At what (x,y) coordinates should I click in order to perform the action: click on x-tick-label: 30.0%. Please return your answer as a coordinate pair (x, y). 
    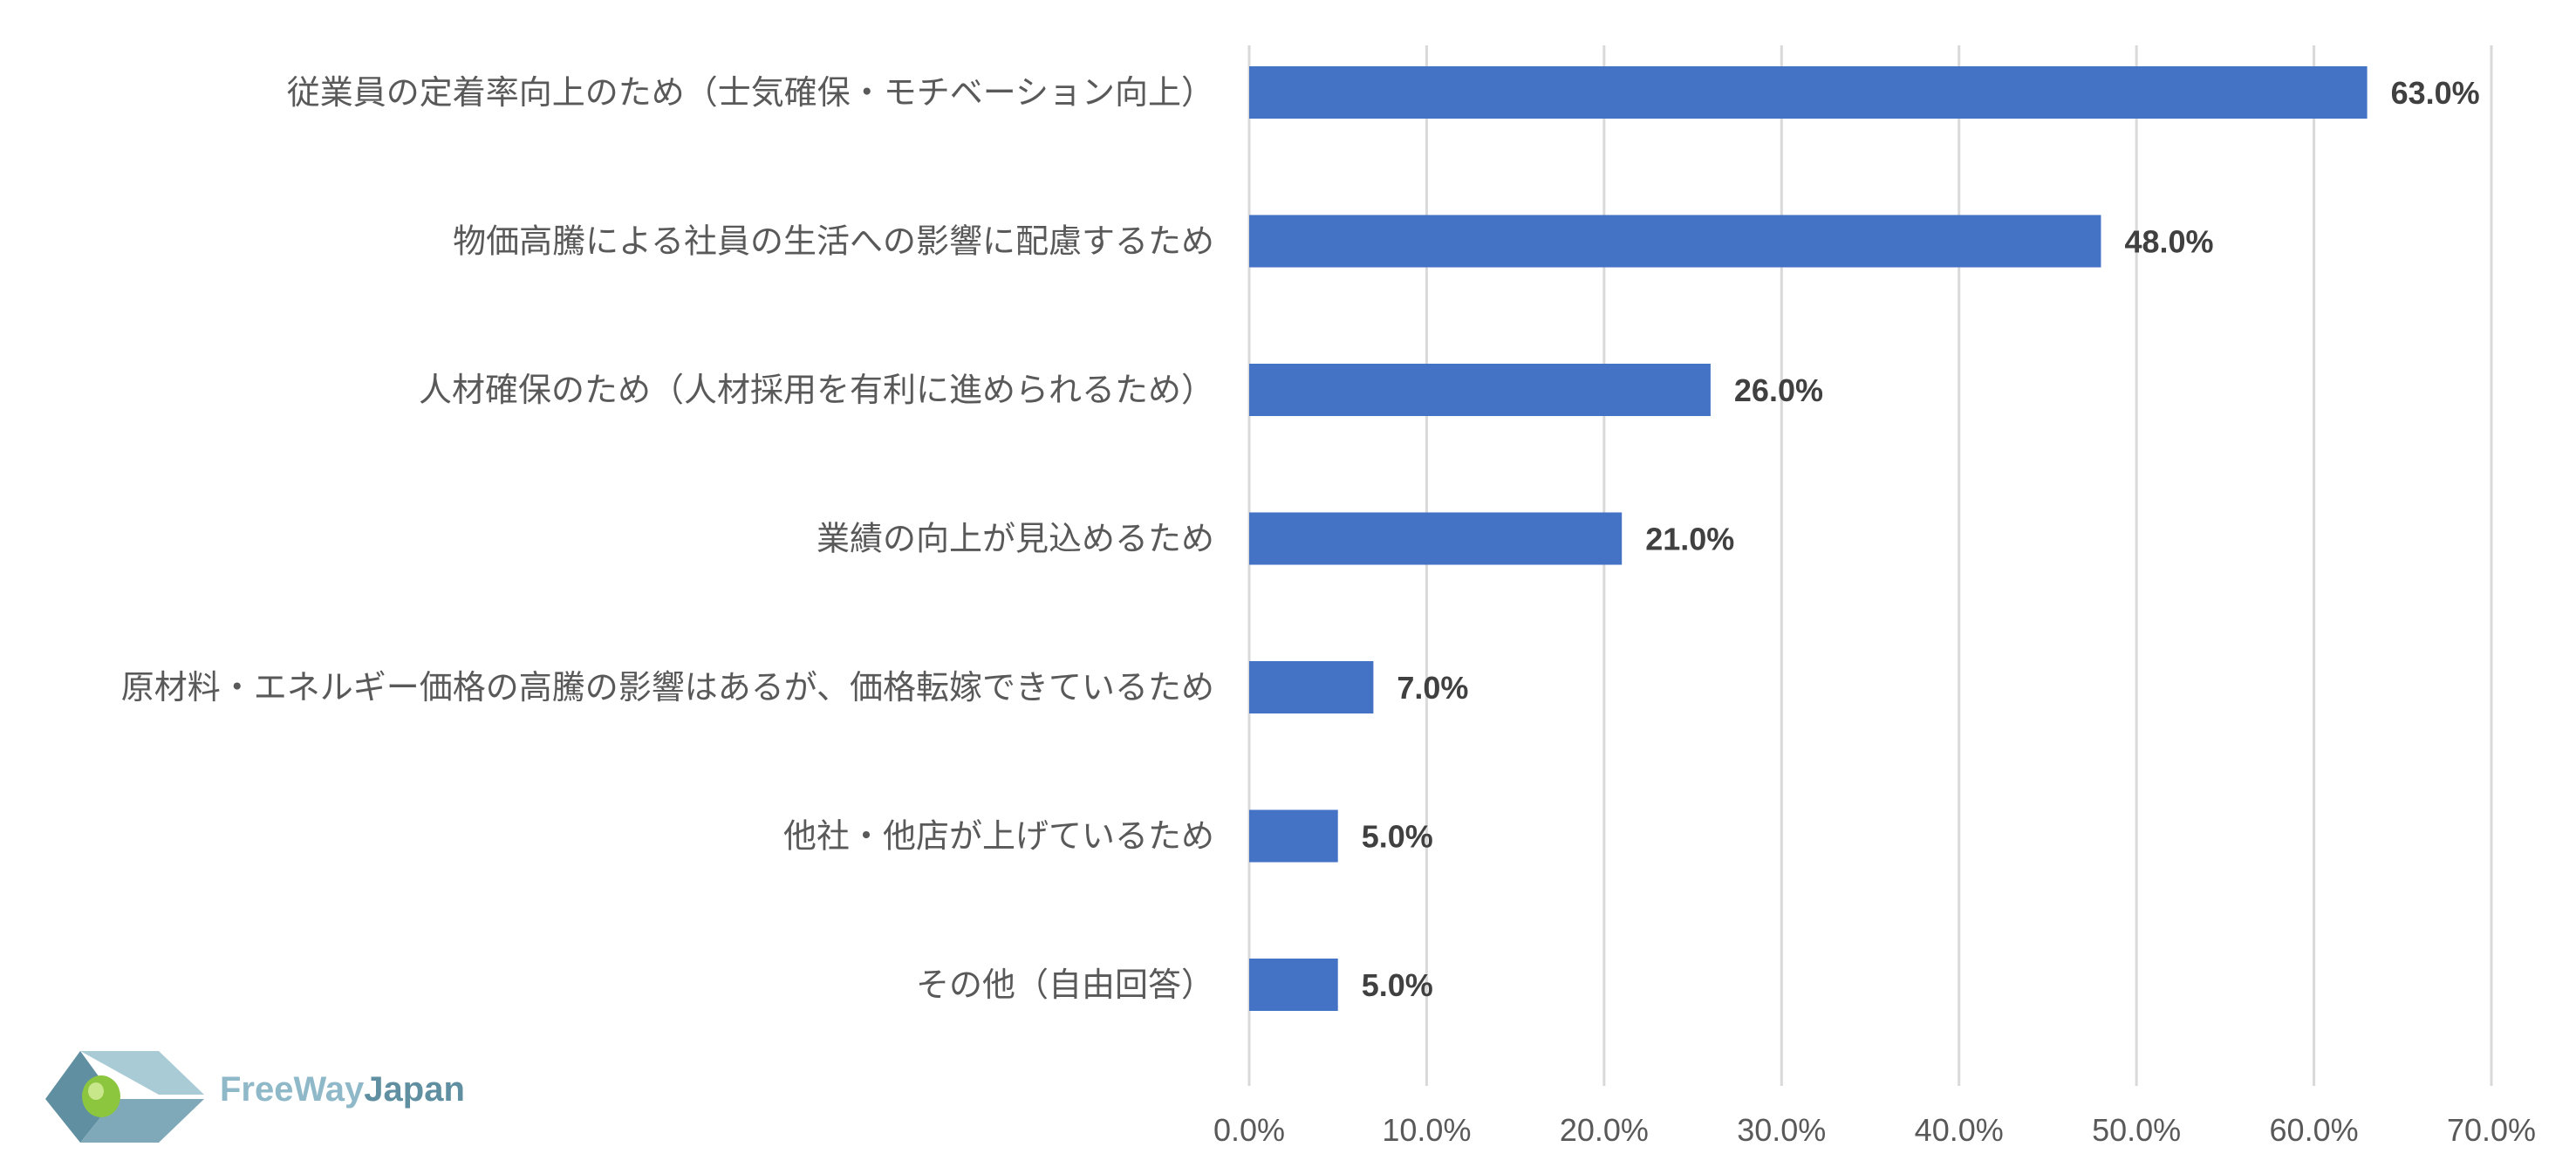
    Looking at the image, I should click on (1781, 1130).